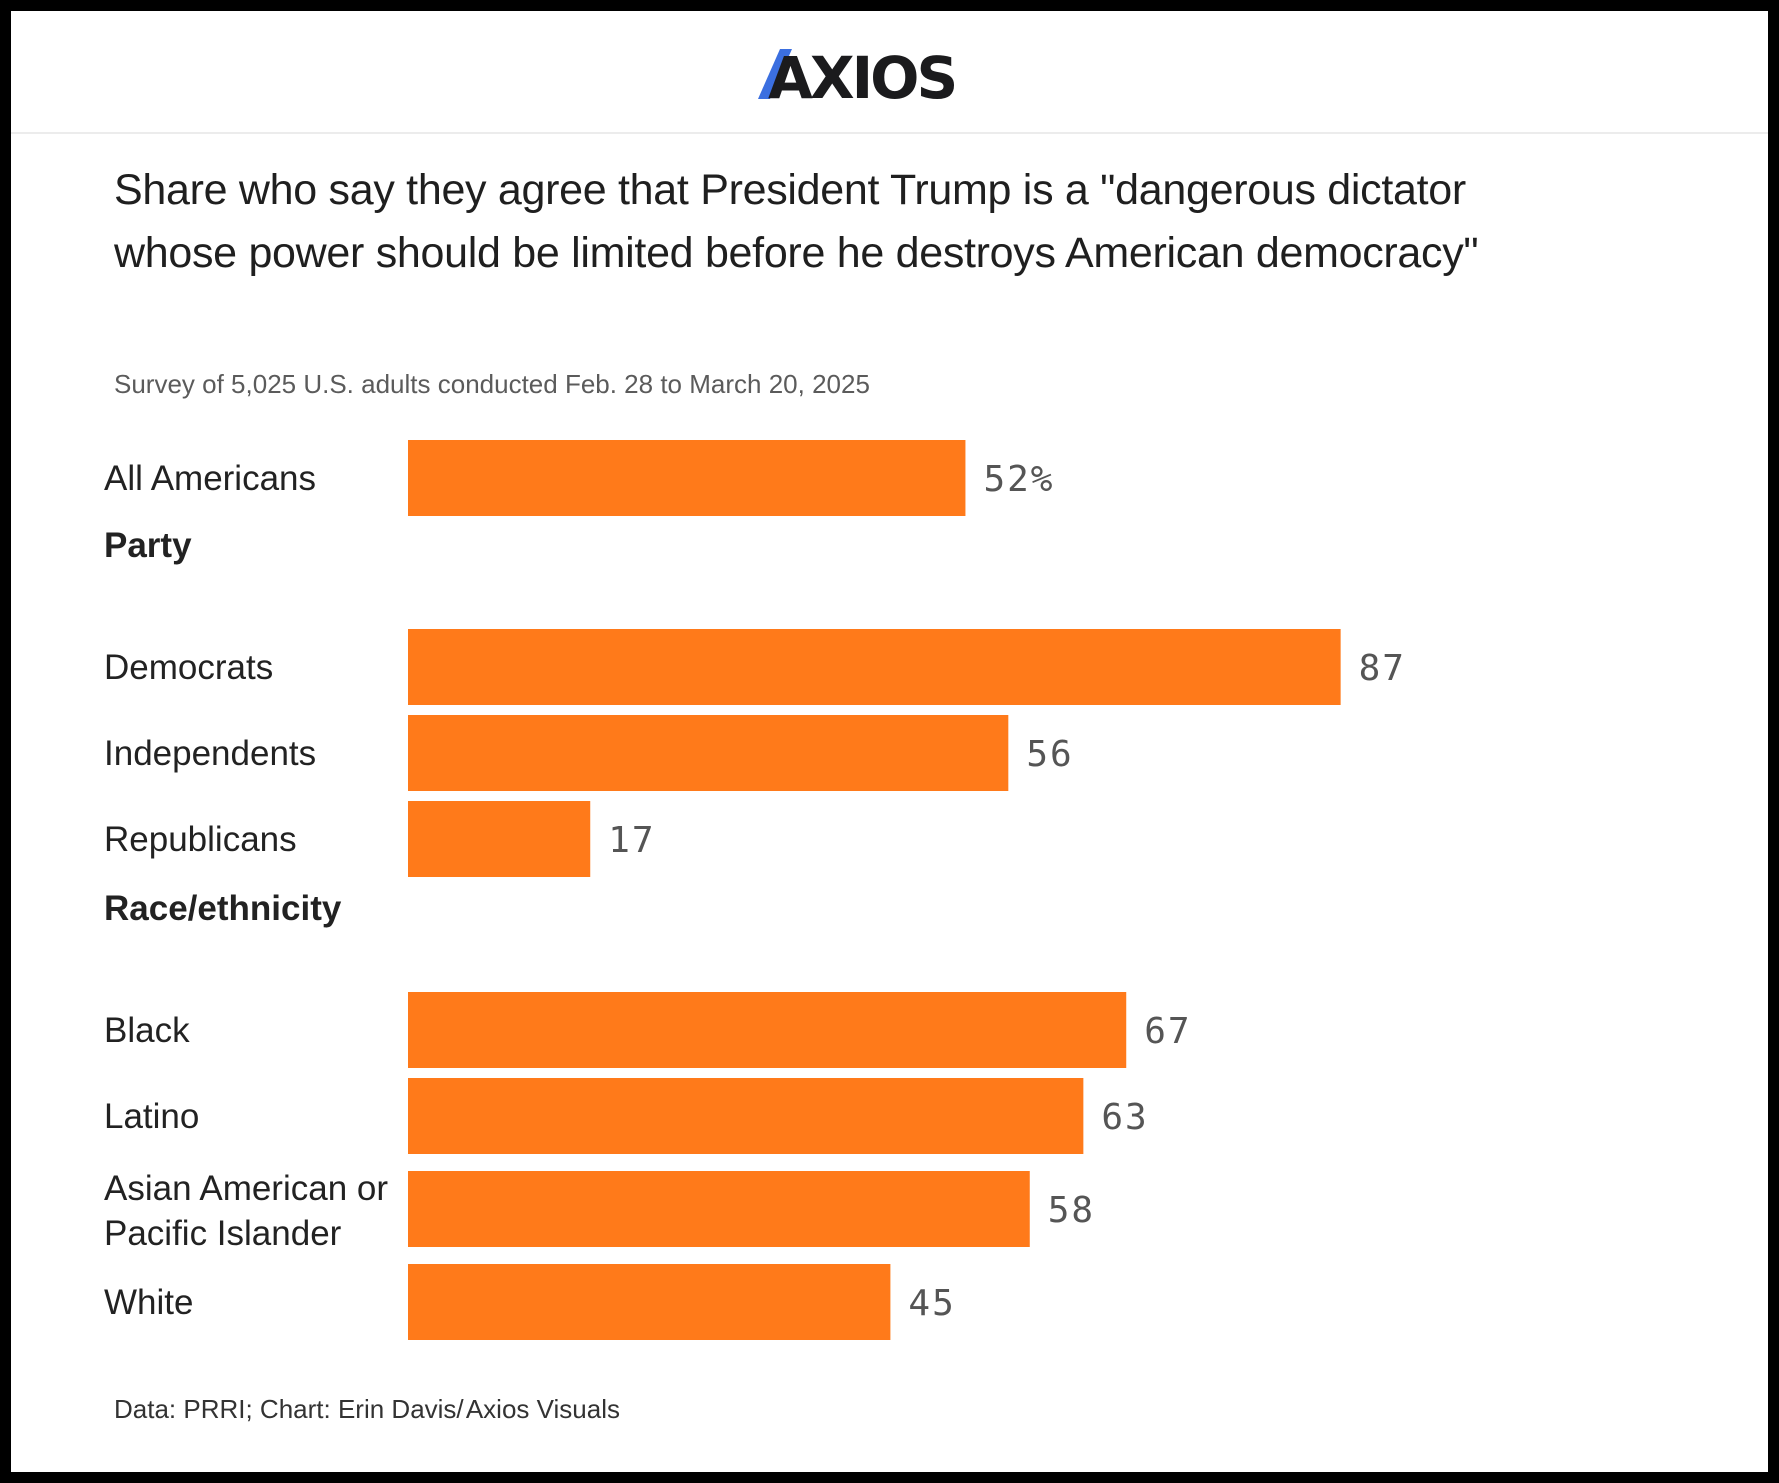 This screenshot has height=1483, width=1779. What do you see at coordinates (210, 478) in the screenshot?
I see `category-label: All Americans` at bounding box center [210, 478].